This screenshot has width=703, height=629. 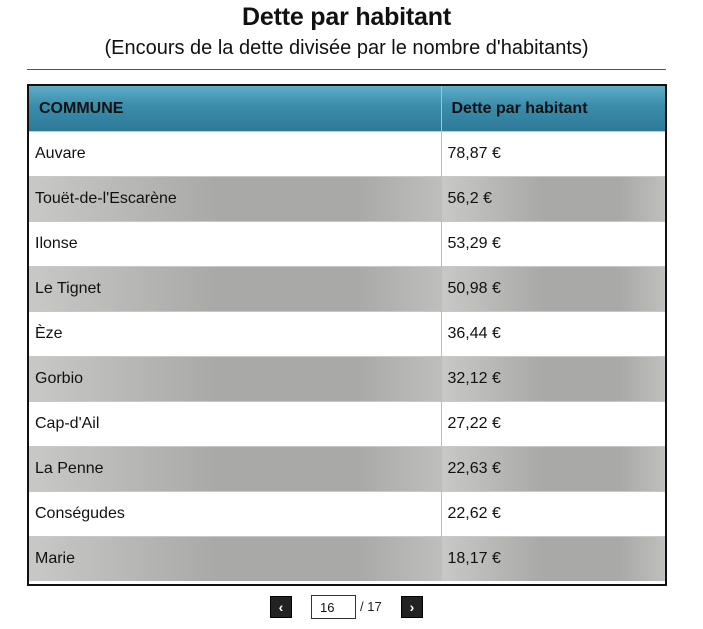 I want to click on column-header-commune: COMMUNE, so click(x=235, y=109).